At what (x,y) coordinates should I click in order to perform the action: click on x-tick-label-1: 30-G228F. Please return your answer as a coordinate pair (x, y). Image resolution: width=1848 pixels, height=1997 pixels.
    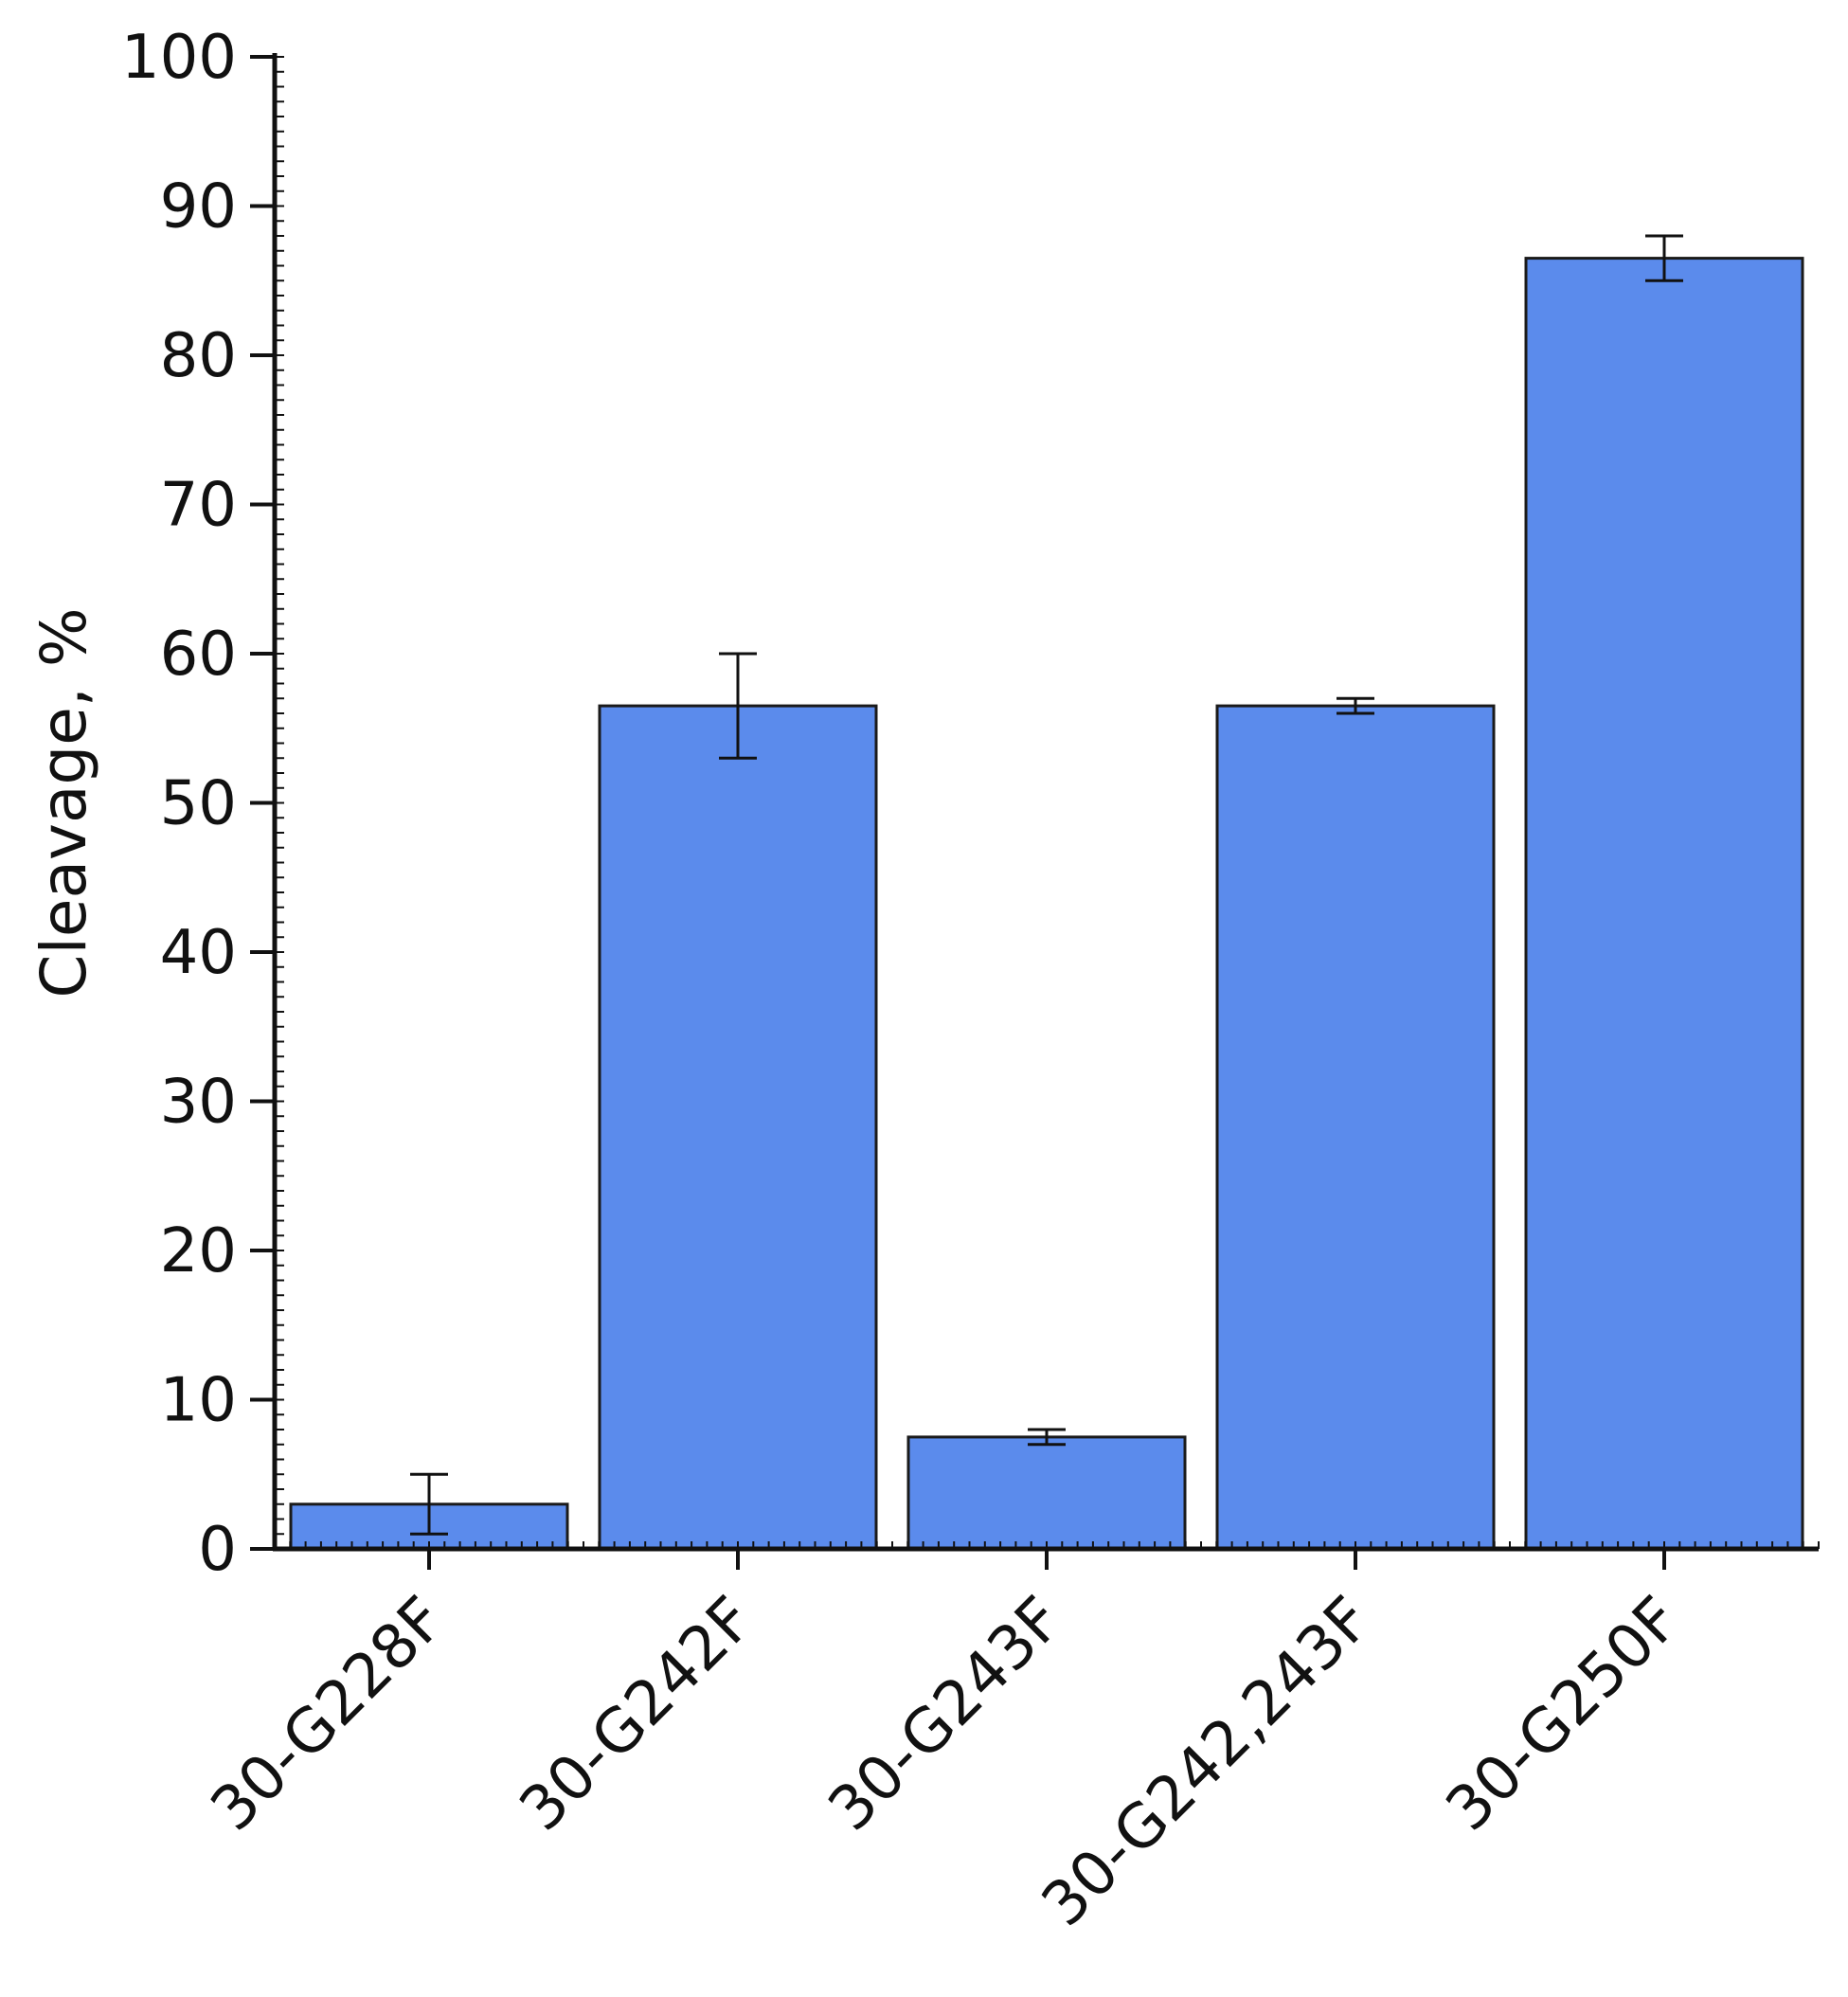
    Looking at the image, I should click on (328, 1714).